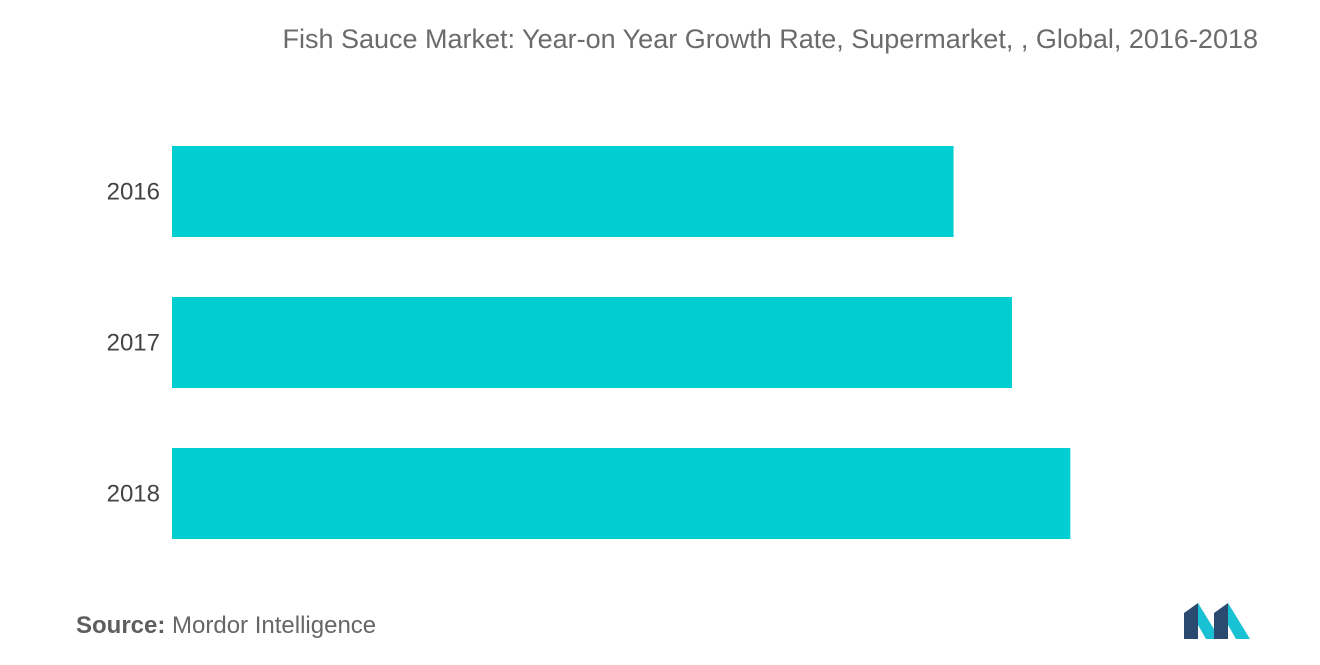  What do you see at coordinates (1221, 621) in the screenshot?
I see `logo-right-bar` at bounding box center [1221, 621].